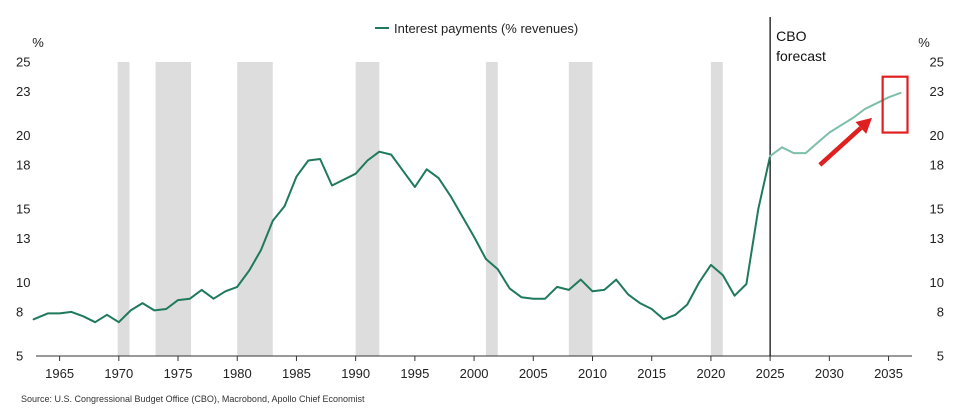  Describe the element at coordinates (23, 238) in the screenshot. I see `y-tick-label-left: 13` at that location.